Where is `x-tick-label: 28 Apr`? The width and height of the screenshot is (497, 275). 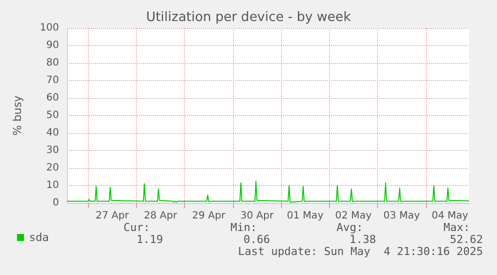 x-tick-label: 28 Apr is located at coordinates (161, 216).